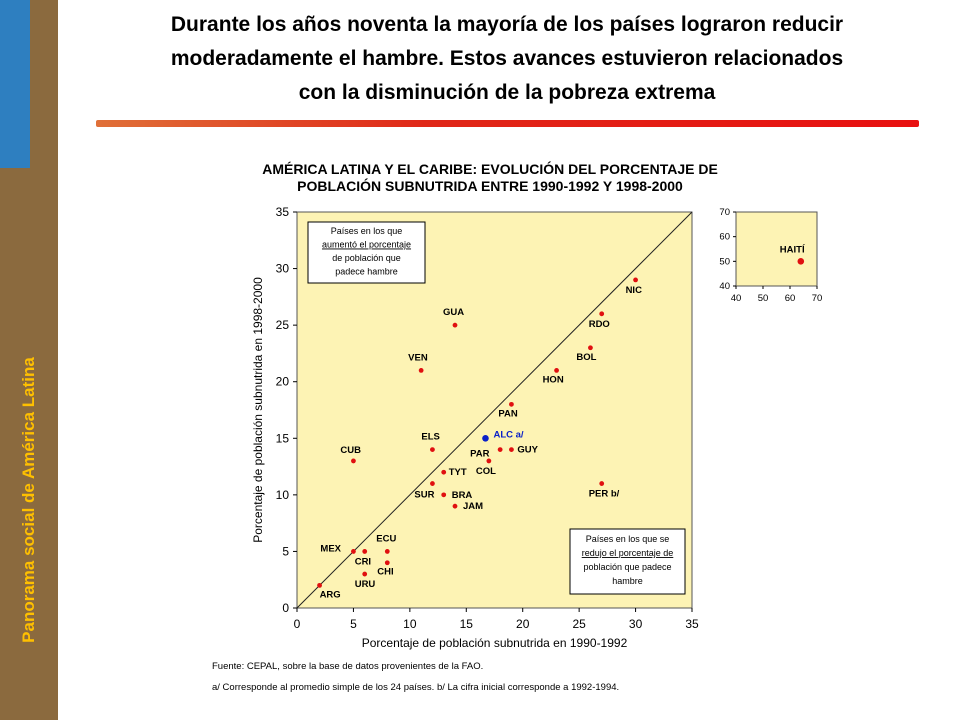 The image size is (960, 720). Describe the element at coordinates (523, 624) in the screenshot. I see `x-tick-label: 20` at that location.